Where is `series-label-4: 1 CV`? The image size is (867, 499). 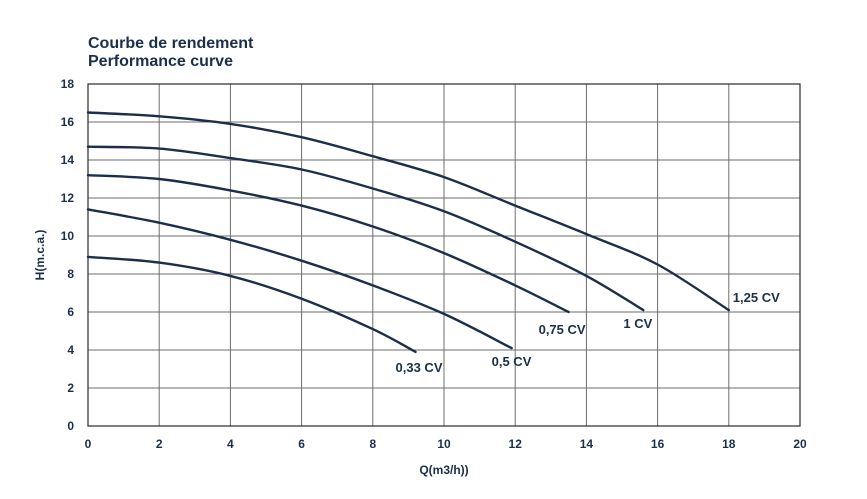 series-label-4: 1 CV is located at coordinates (637, 323).